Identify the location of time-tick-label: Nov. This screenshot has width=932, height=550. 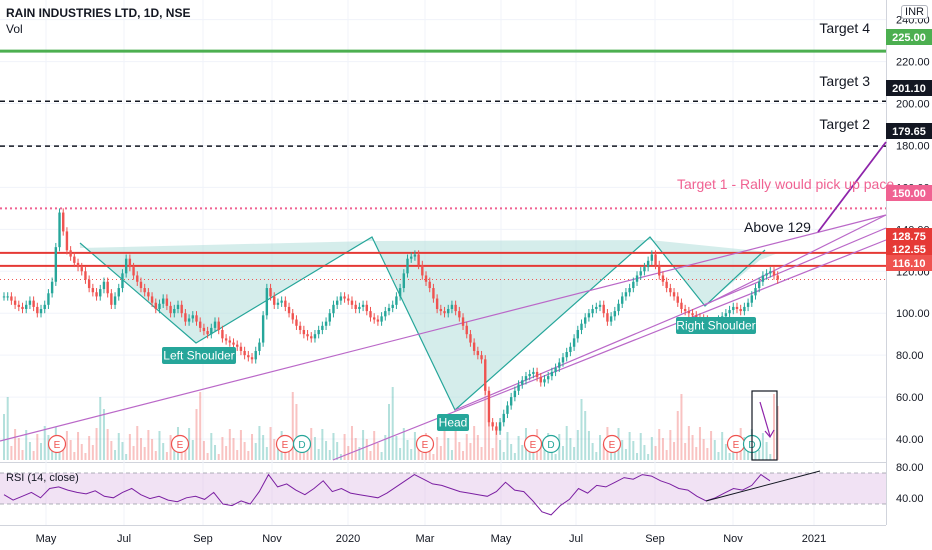
(272, 539).